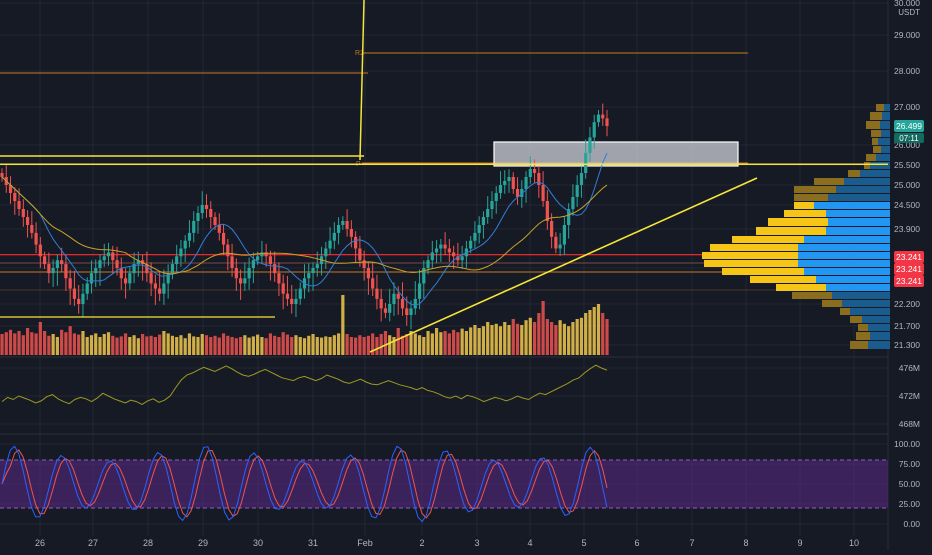  Describe the element at coordinates (362, 80) in the screenshot. I see `vertical-trendline` at that location.